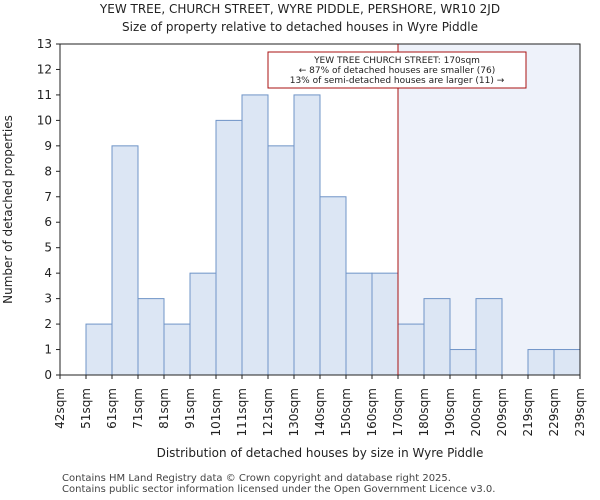  I want to click on x-tick-label: 209sqm, so click(502, 412).